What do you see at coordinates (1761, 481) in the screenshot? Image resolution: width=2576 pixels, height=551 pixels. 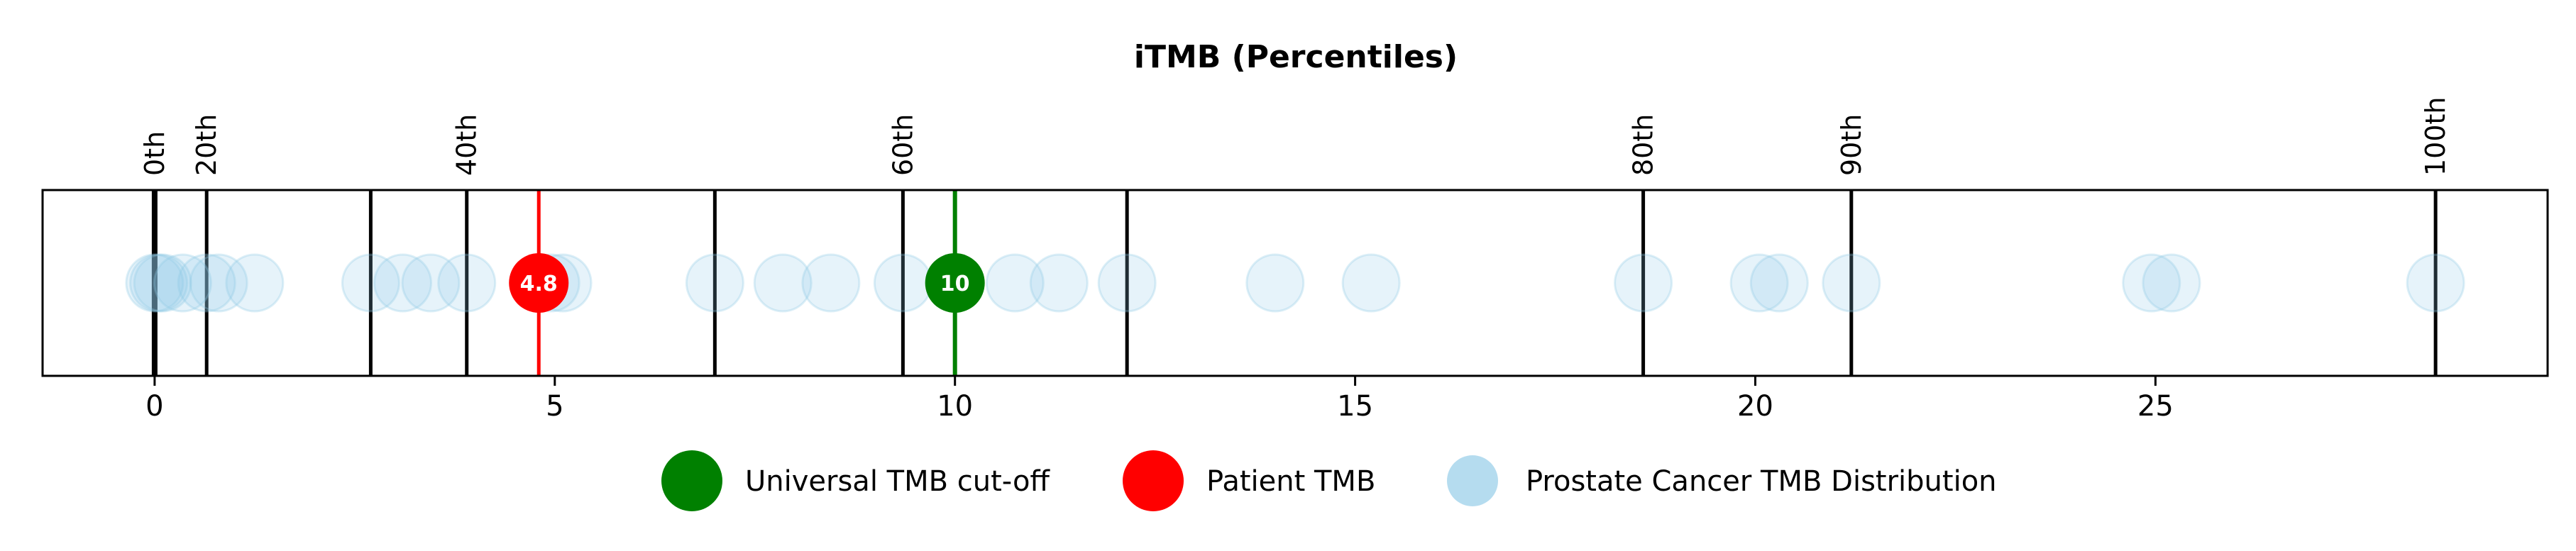 I see `legend-label: Prostate Cancer TMB Distribution` at bounding box center [1761, 481].